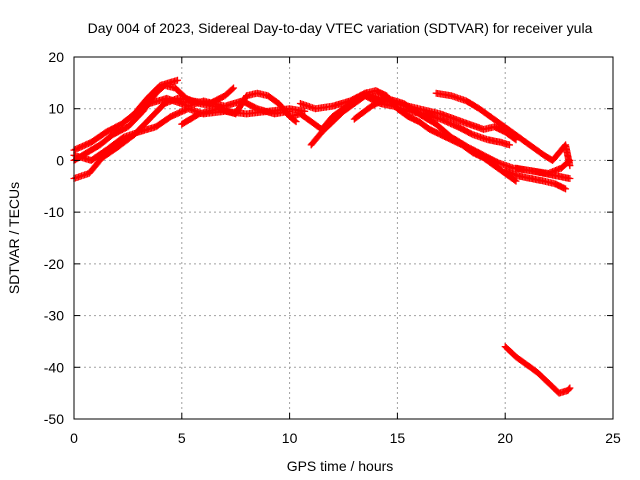 The width and height of the screenshot is (640, 480). Describe the element at coordinates (54, 419) in the screenshot. I see `y-tick-label: -50` at that location.